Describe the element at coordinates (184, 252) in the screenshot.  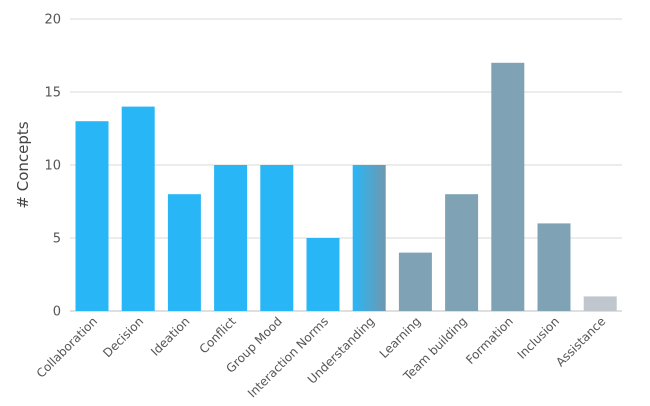
I see `bar-ideation` at that location.